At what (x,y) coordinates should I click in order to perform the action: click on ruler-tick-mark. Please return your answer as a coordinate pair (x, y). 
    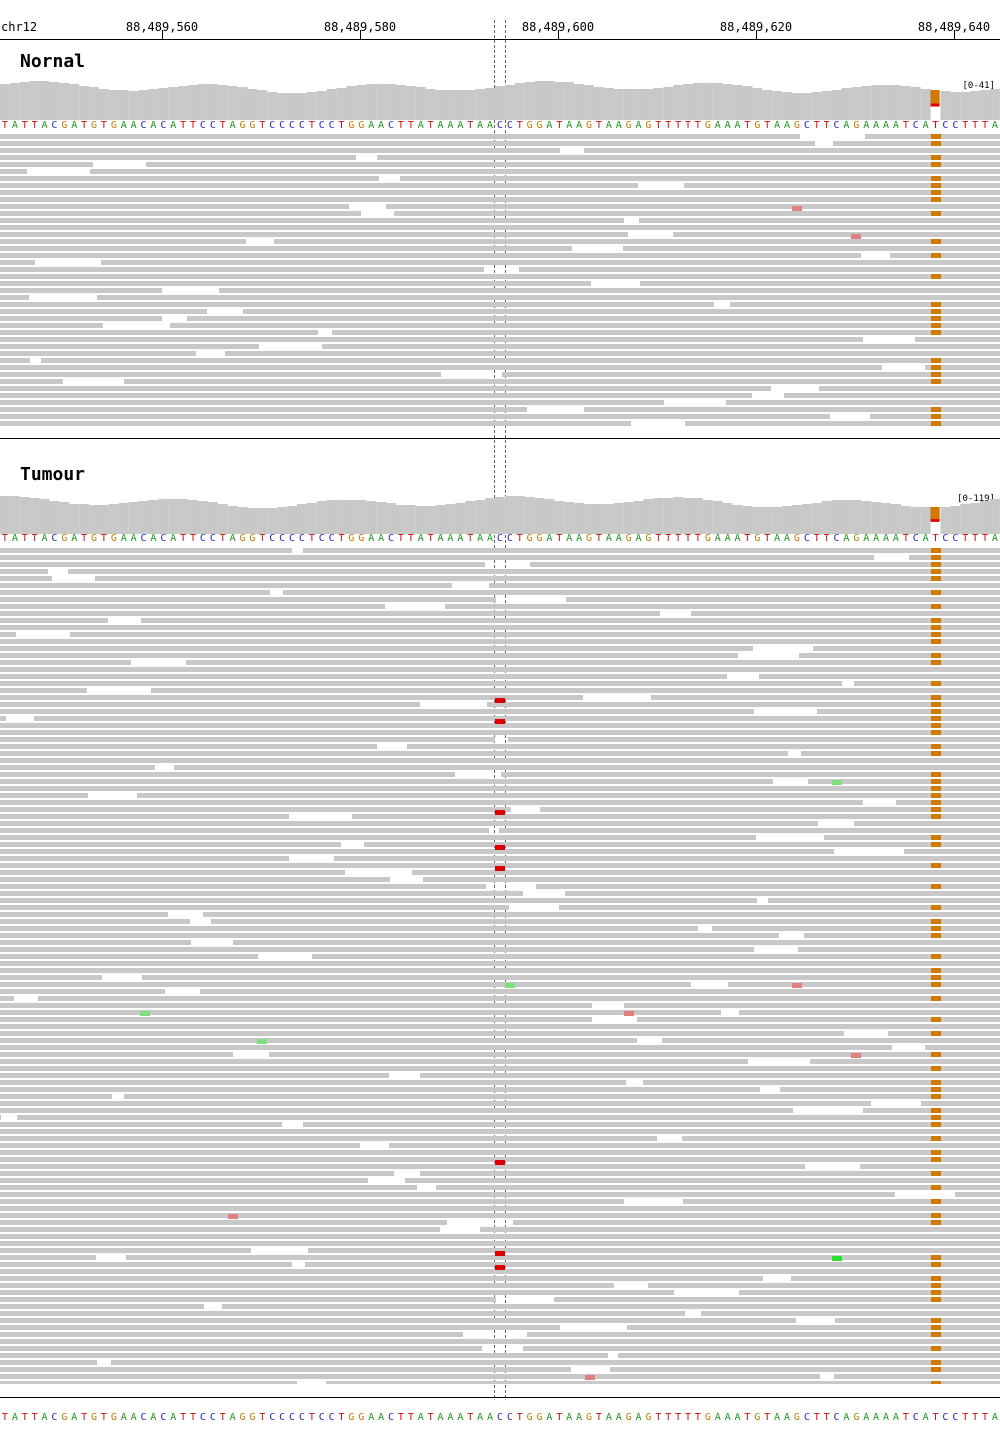
    Looking at the image, I should click on (360, 34).